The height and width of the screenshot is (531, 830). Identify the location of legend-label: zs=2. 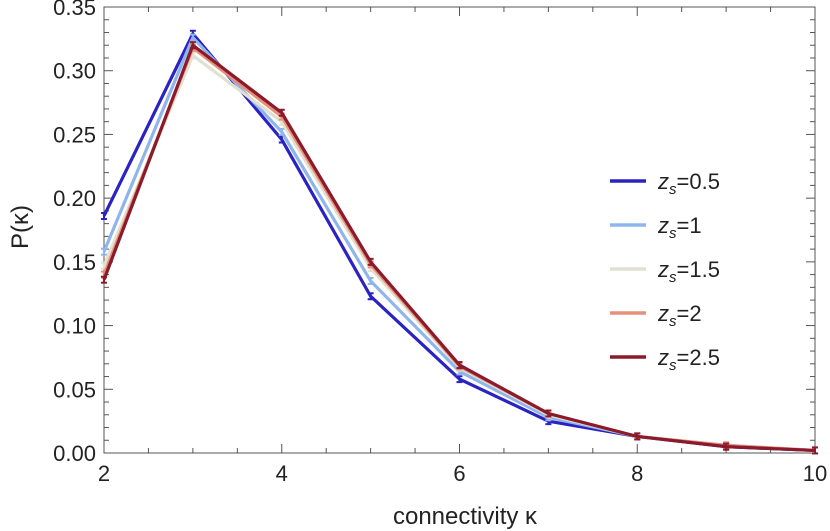
(679, 315).